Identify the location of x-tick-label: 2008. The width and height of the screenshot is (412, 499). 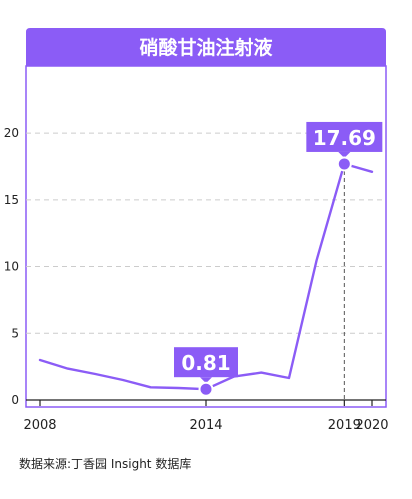
(39, 425).